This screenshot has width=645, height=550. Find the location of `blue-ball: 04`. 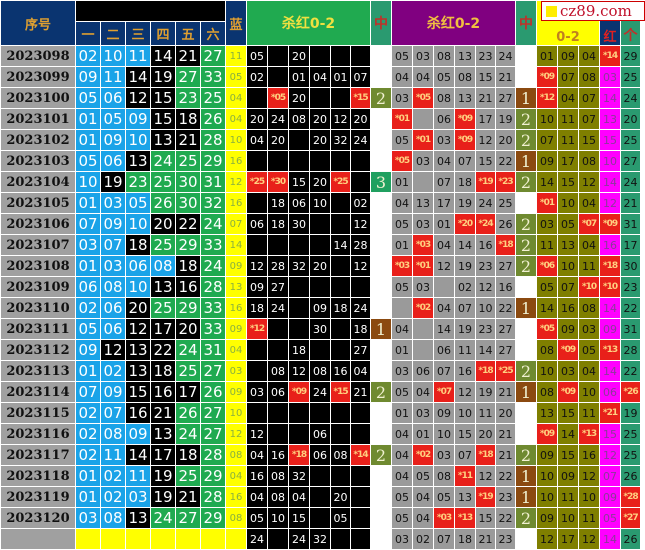

blue-ball: 04 is located at coordinates (236, 476).